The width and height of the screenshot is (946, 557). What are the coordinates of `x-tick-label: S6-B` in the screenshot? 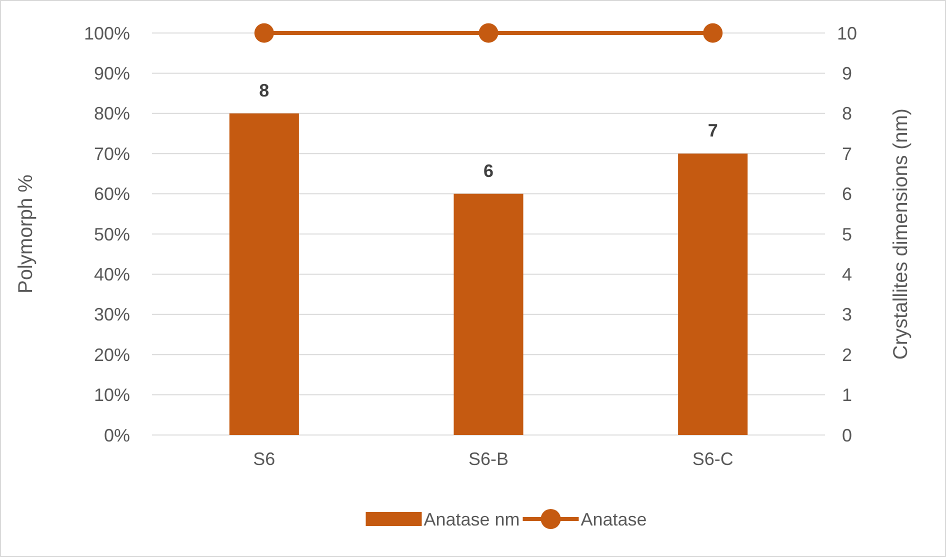 It's located at (488, 459).